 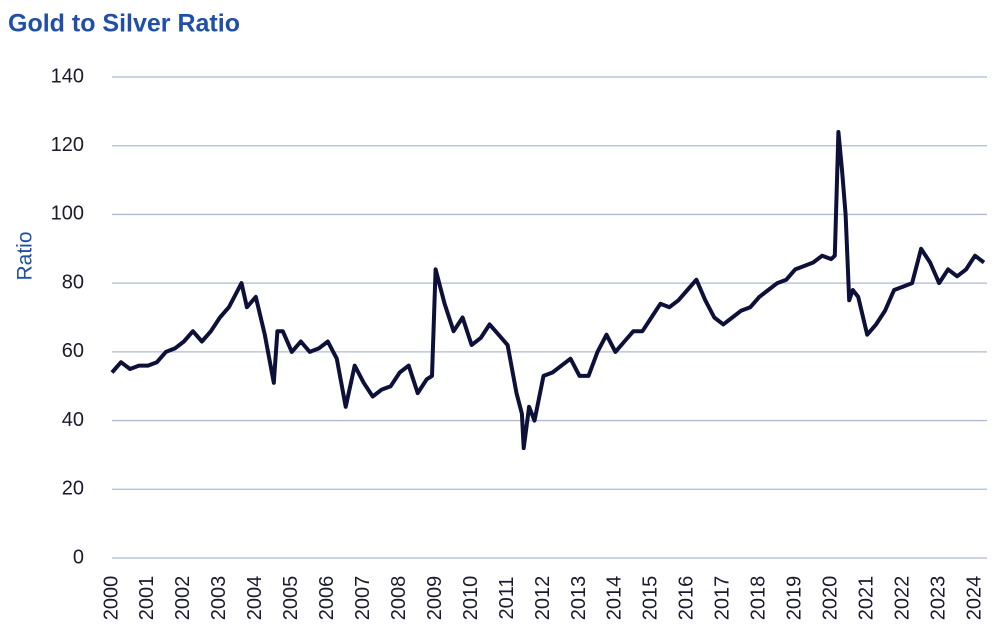 What do you see at coordinates (67, 76) in the screenshot?
I see `y-tick-label: 140` at bounding box center [67, 76].